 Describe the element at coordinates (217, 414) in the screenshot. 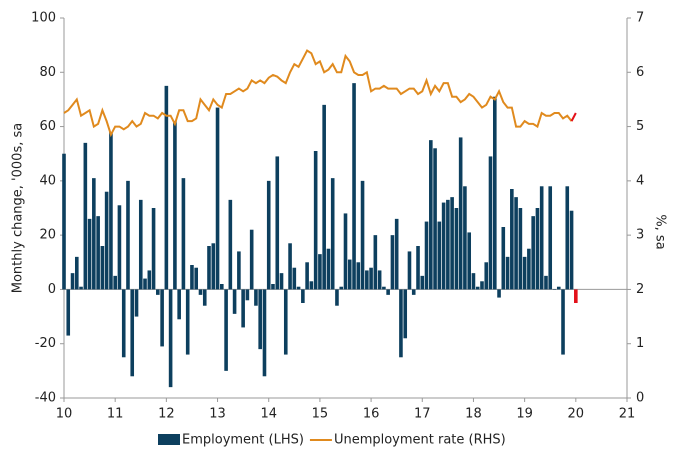

I see `x-tick-label: 13` at that location.